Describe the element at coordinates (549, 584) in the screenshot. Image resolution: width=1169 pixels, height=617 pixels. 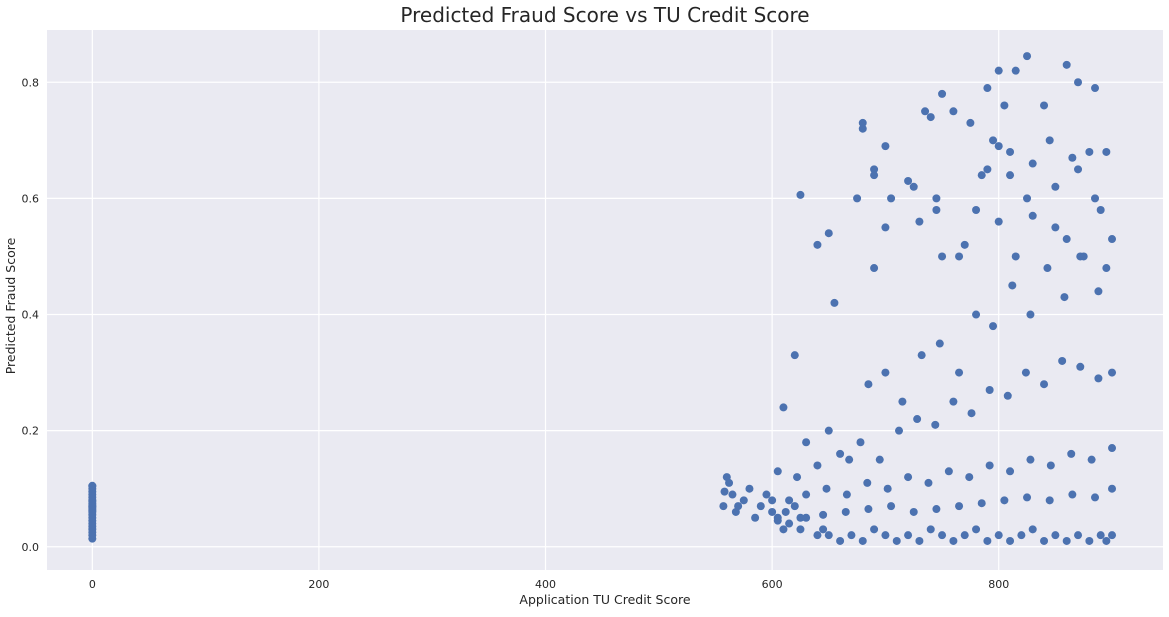
I see `x-tick-labels: 0 200 400 600 800` at that location.